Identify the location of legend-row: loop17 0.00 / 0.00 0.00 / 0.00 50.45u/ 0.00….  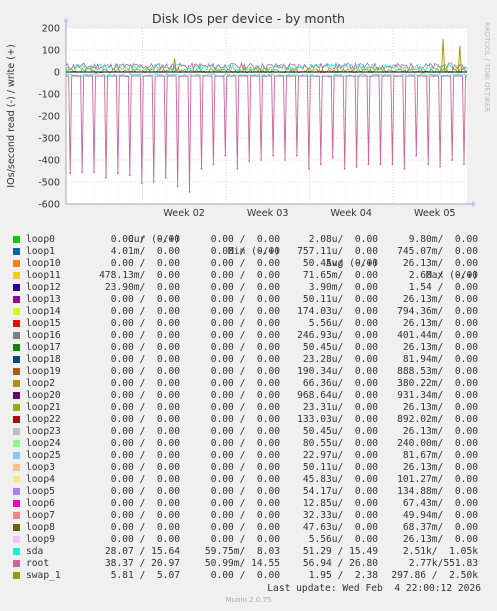
(248, 348).